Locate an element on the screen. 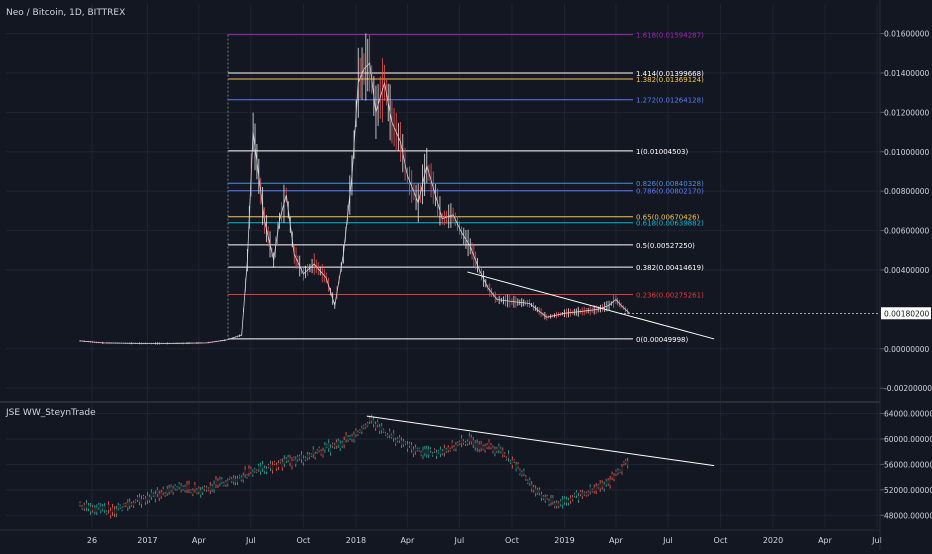 Image resolution: width=932 pixels, height=554 pixels. y-tick-label: 0.01200000 is located at coordinates (907, 112).